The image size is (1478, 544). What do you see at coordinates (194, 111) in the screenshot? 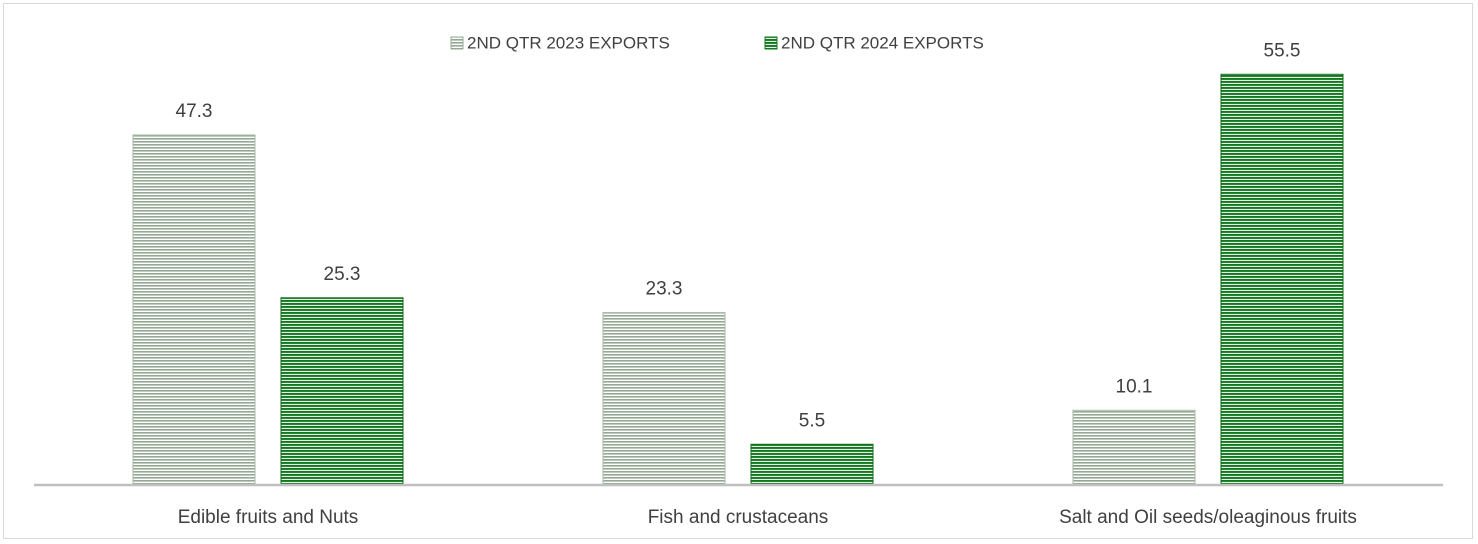
I see `data-label-s0-c0: 47.3` at bounding box center [194, 111].